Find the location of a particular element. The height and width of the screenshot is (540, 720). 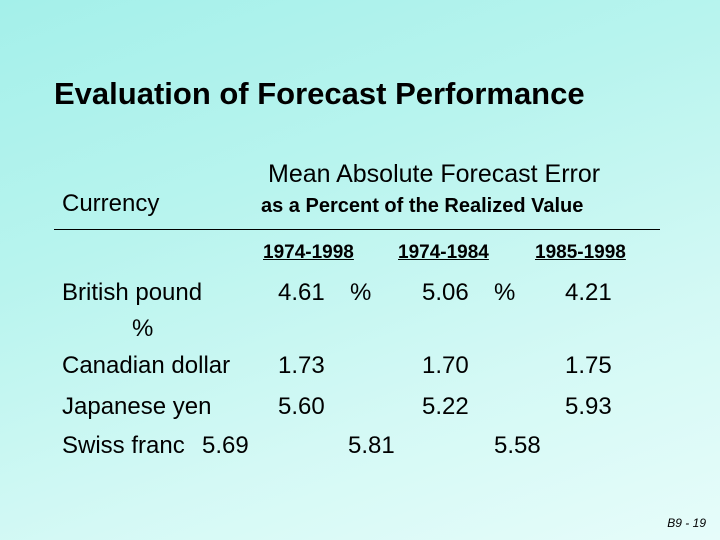

row-currency-canadian-dollar: Canadian dollar is located at coordinates (146, 365).